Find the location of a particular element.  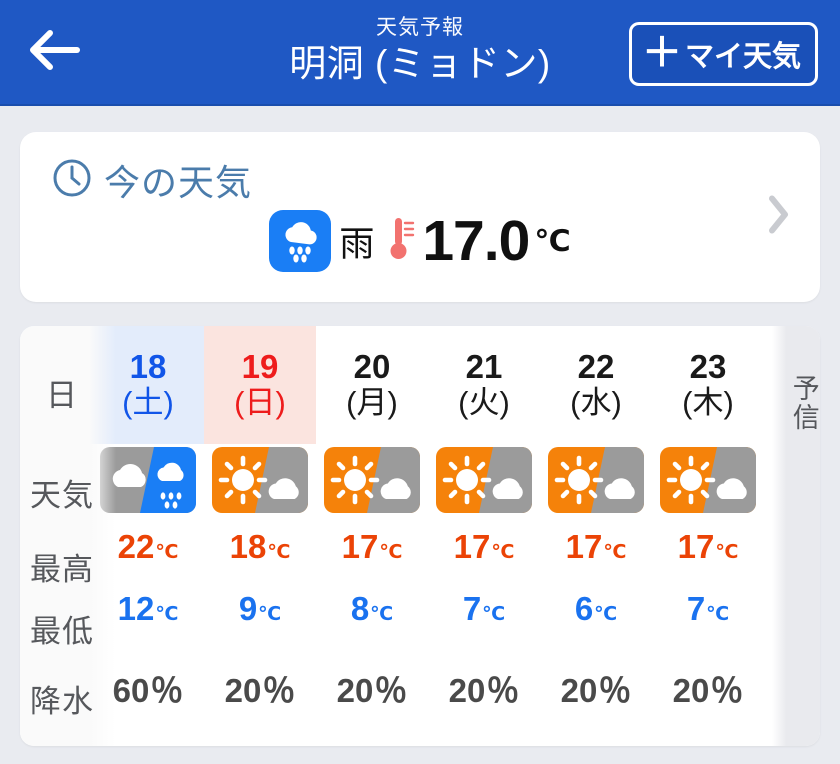

day-cell-partial is located at coordinates (56, 385).